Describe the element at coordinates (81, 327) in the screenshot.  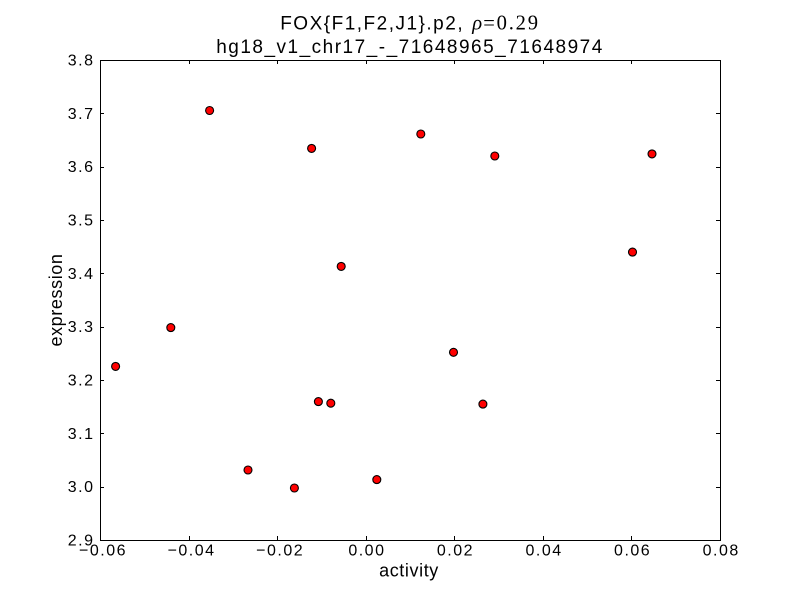
I see `svg-text: 3.3` at that location.